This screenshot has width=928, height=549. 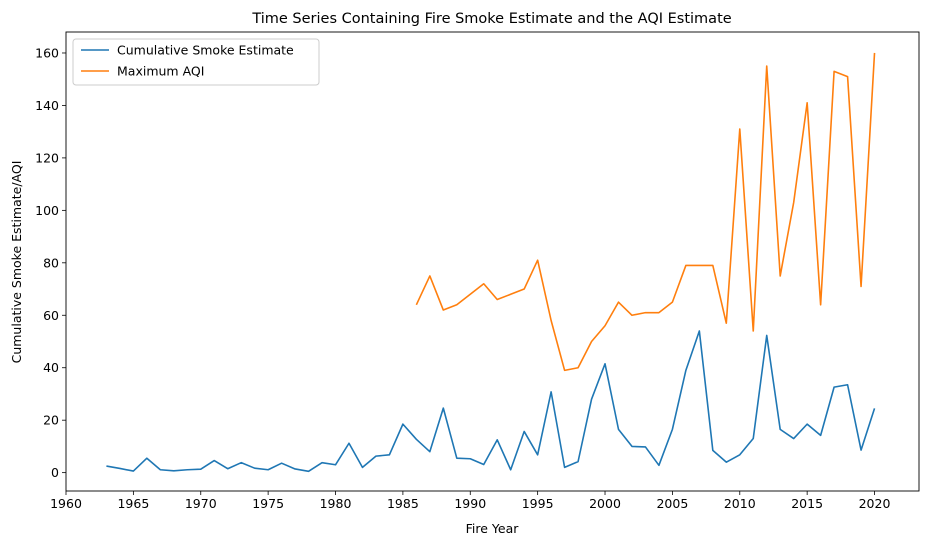 What do you see at coordinates (875, 503) in the screenshot?
I see `x-tick-label: 2020` at bounding box center [875, 503].